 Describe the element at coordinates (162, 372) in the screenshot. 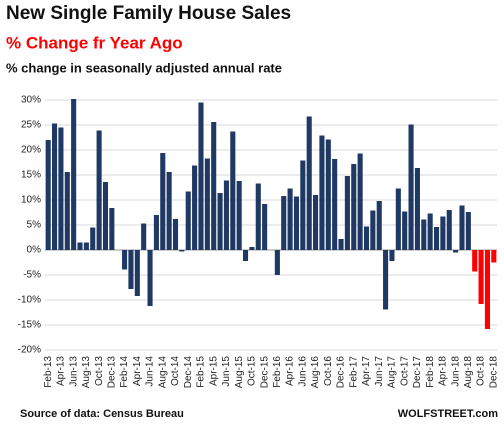

I see `x-tick-label: Aug-14` at that location.